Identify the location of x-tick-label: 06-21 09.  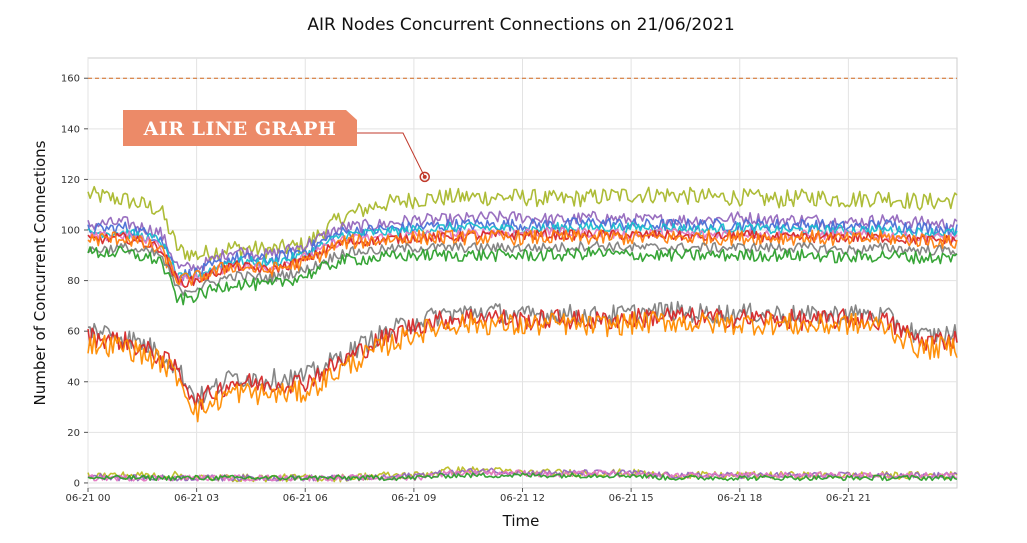
(413, 498).